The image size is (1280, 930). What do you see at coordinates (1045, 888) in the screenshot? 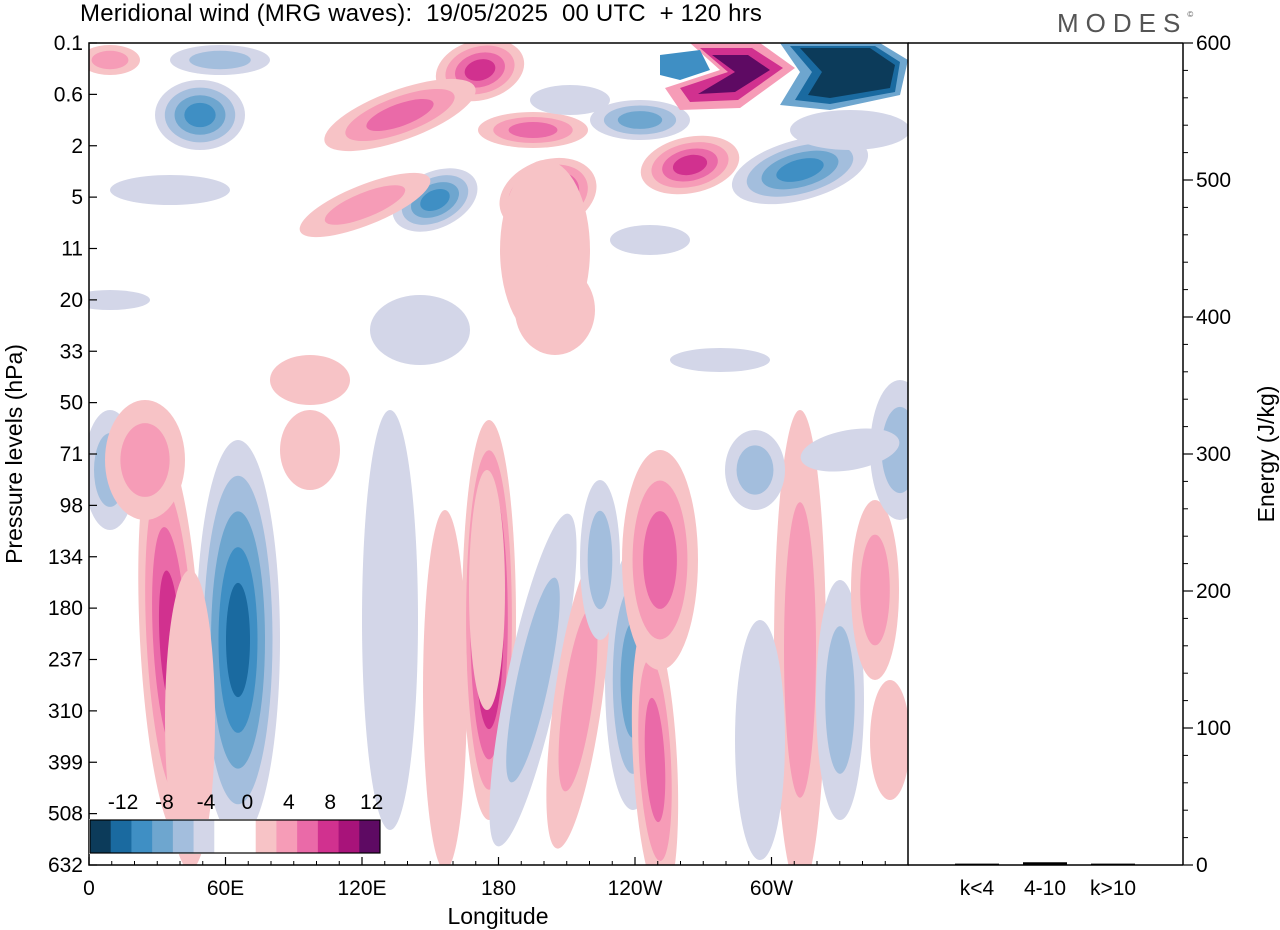
I see `energy-category-label: 4-10` at bounding box center [1045, 888].